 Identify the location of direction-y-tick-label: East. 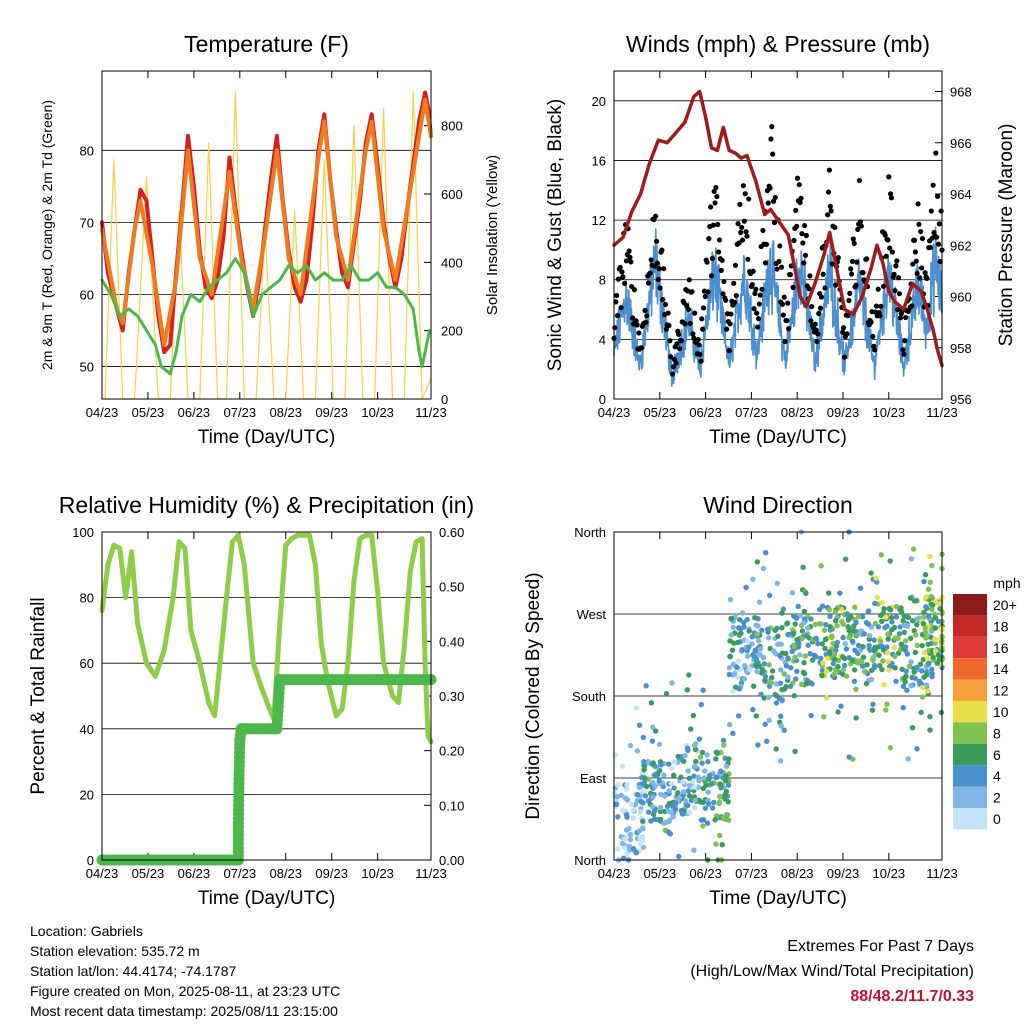
(593, 778).